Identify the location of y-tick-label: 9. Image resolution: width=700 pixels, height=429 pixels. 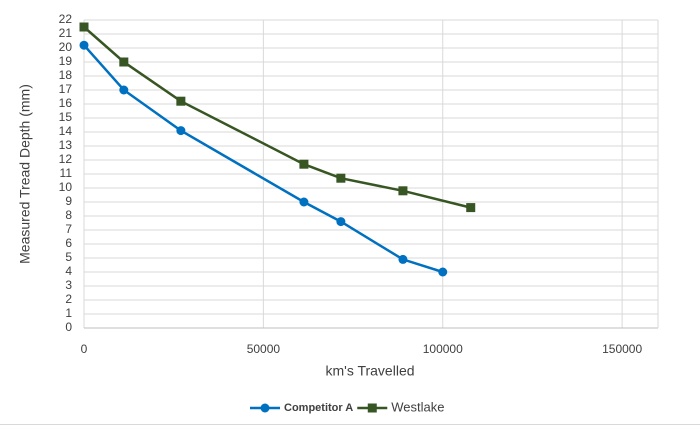
(68, 201).